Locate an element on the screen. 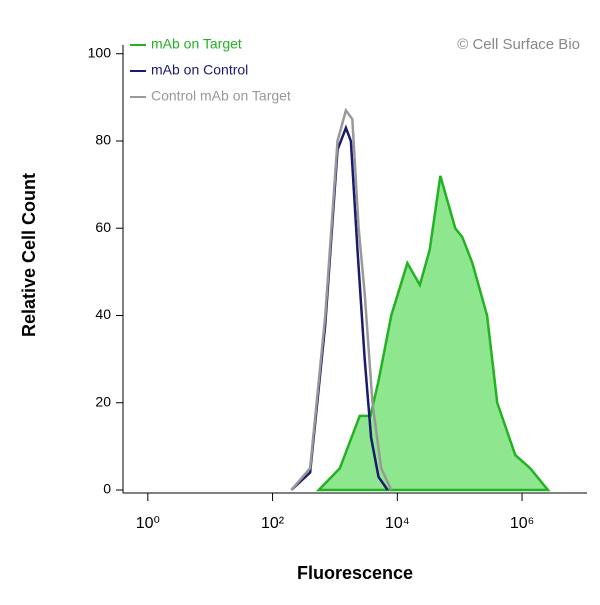 The height and width of the screenshot is (605, 600). x-tick-label: 10⁰ is located at coordinates (148, 523).